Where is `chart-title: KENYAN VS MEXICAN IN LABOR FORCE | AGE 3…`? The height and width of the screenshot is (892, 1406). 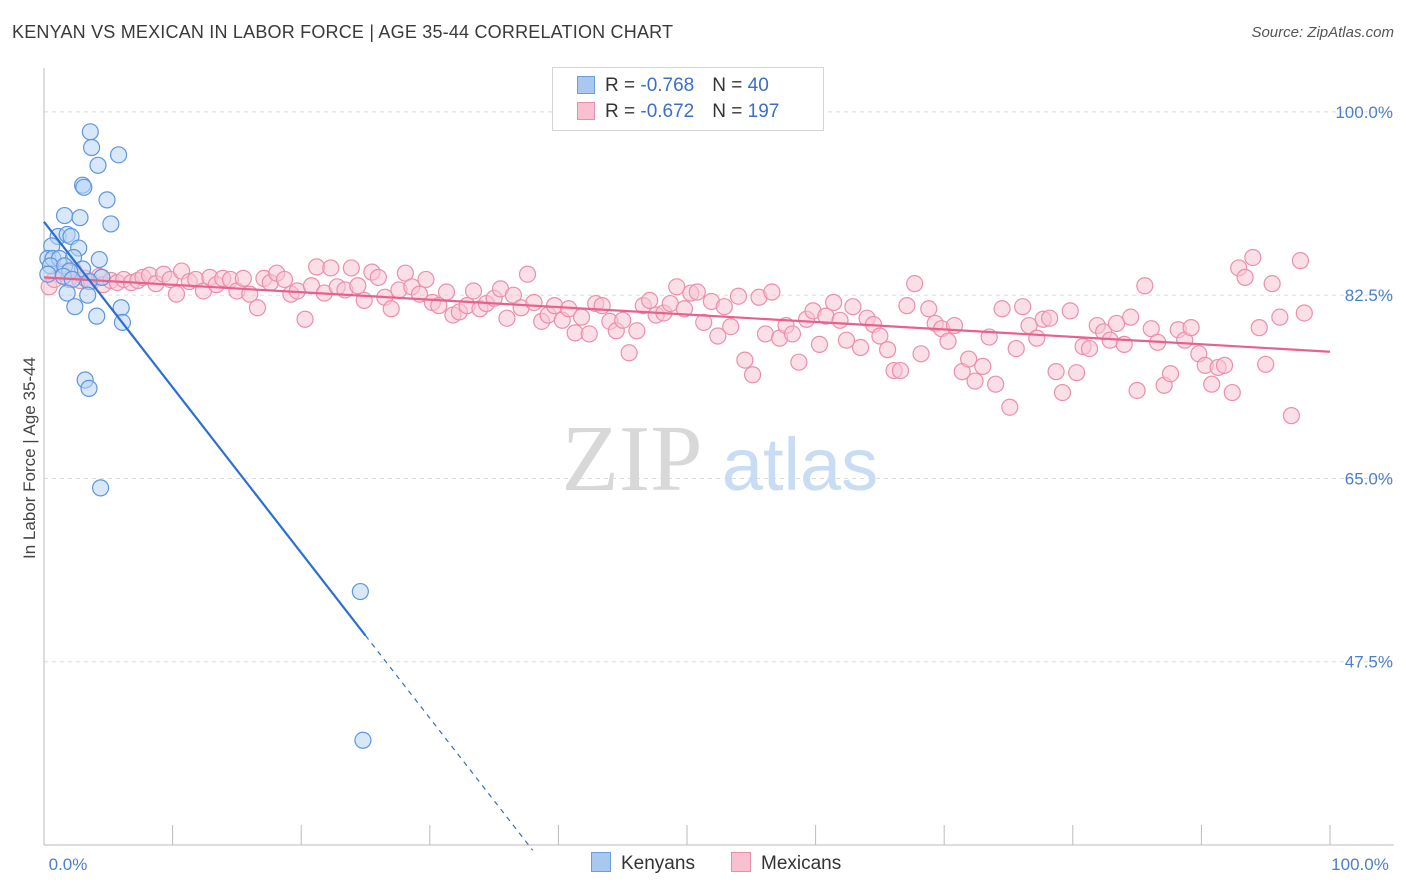 chart-title: KENYAN VS MEXICAN IN LABOR FORCE | AGE 3… is located at coordinates (343, 32).